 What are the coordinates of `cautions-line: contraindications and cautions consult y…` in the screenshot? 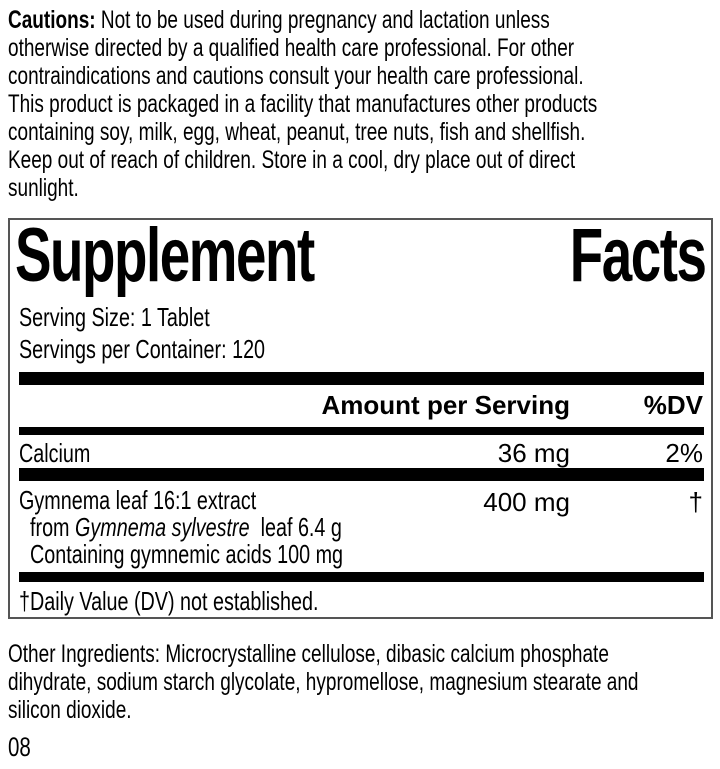 It's located at (296, 76).